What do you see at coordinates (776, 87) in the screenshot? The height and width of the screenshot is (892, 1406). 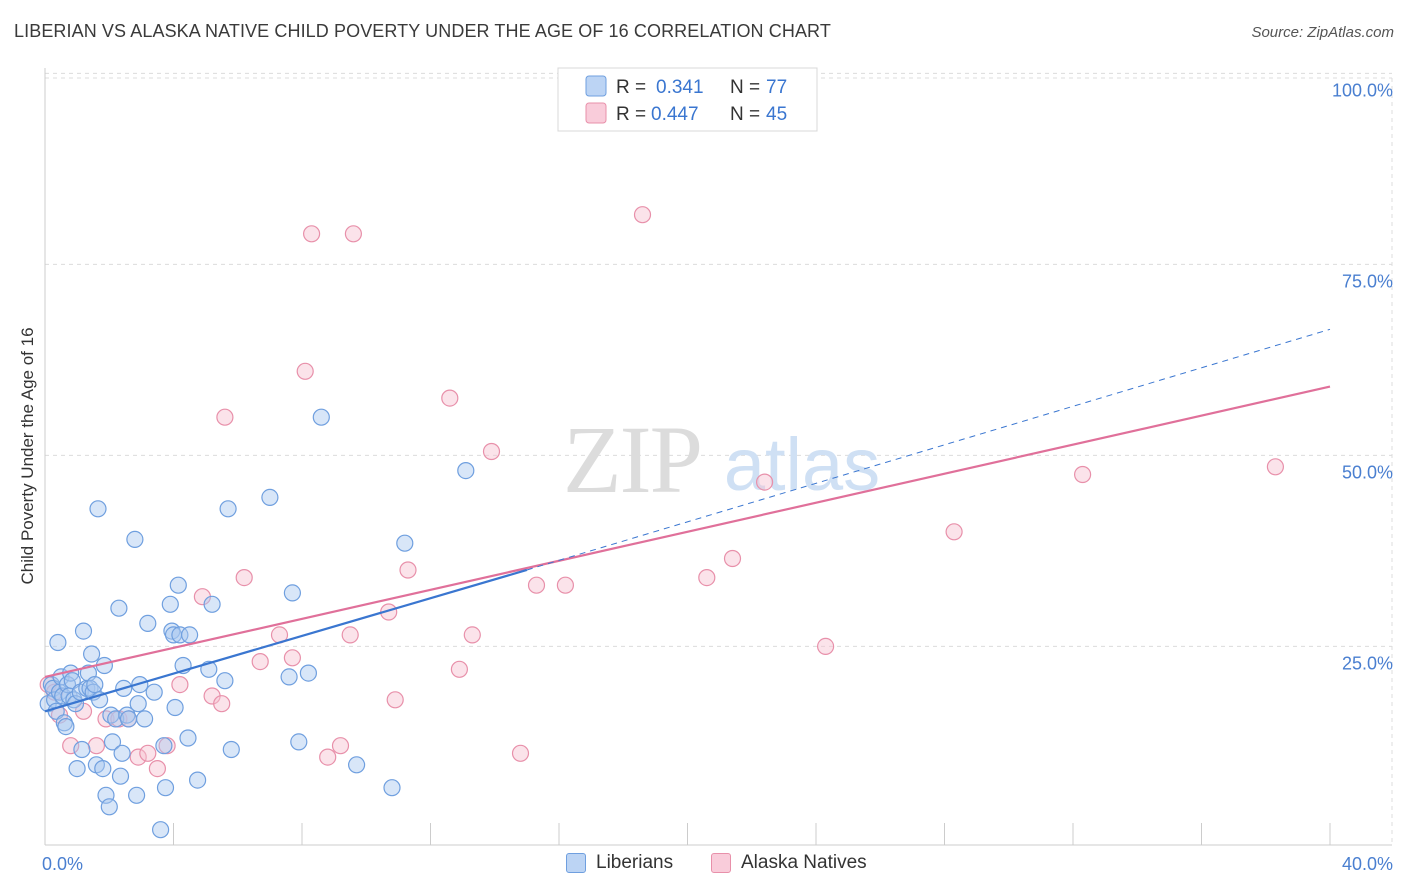 I see `legend-n-value-liberians: 77` at bounding box center [776, 87].